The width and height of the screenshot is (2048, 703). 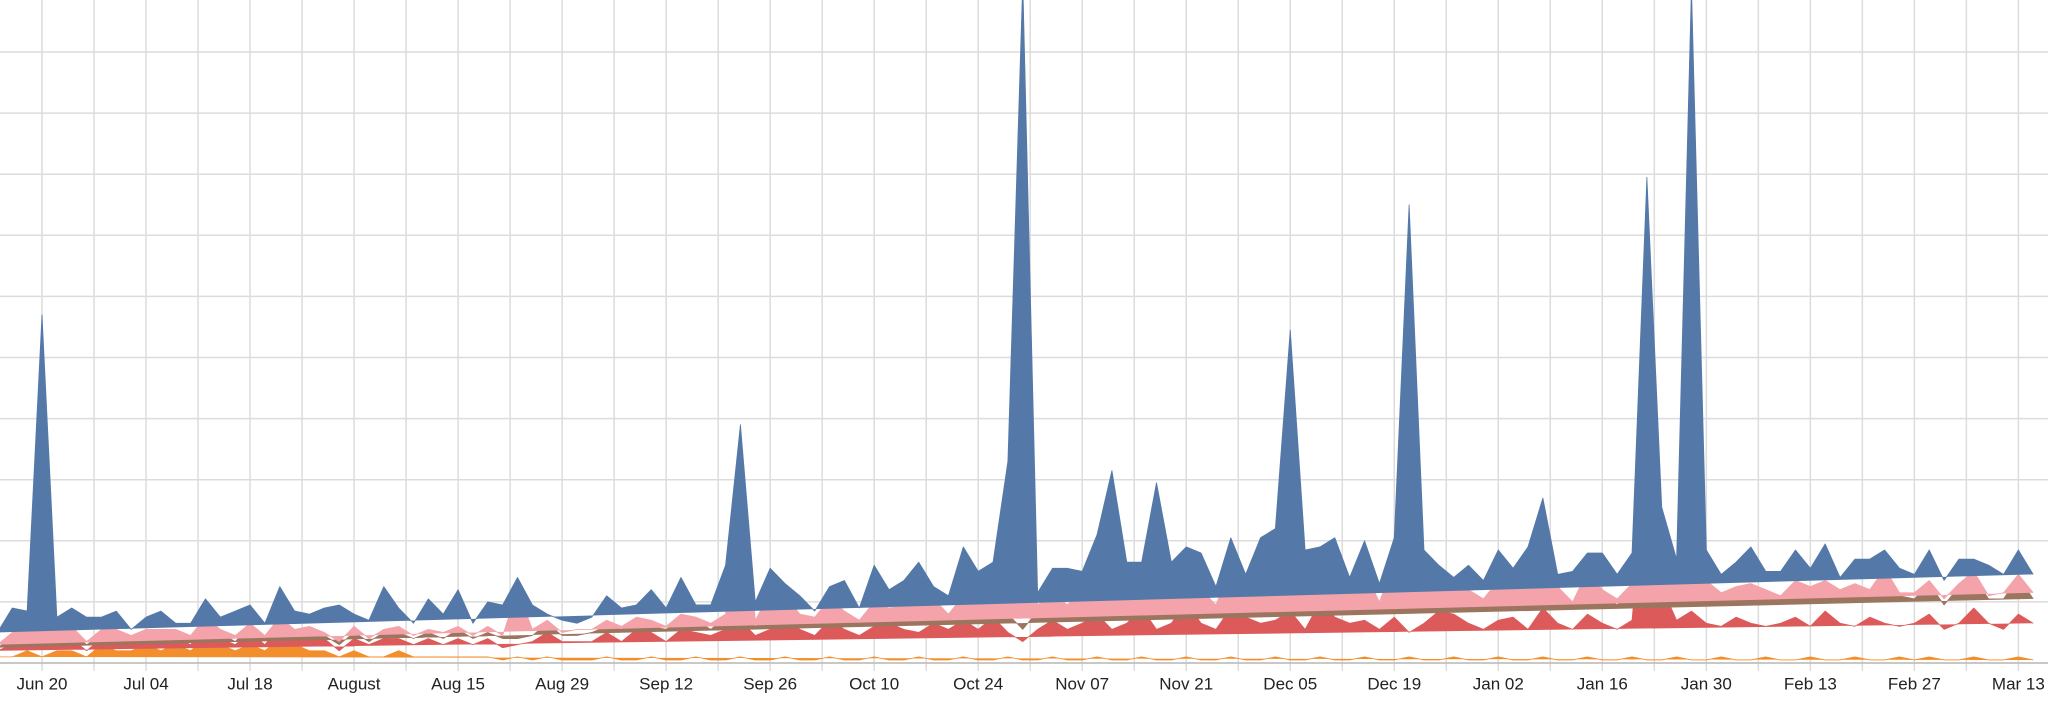 What do you see at coordinates (1706, 683) in the screenshot?
I see `x-tick-label: Jan 30` at bounding box center [1706, 683].